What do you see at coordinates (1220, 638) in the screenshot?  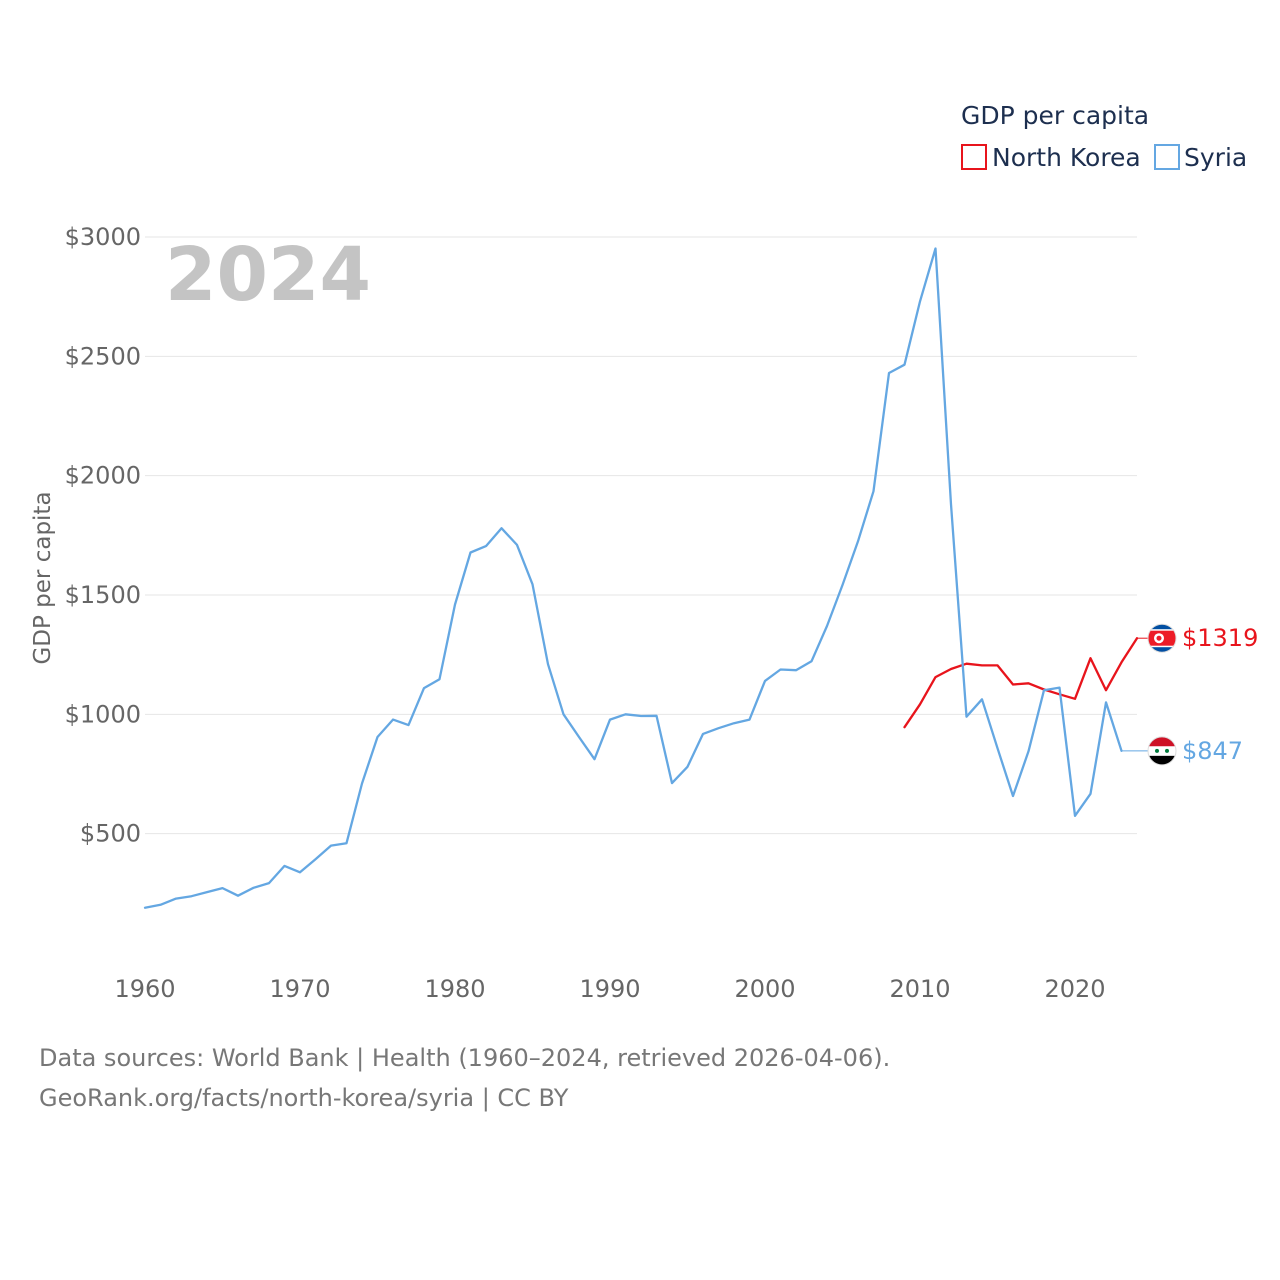 I see `end-label-north-korea: $1319` at bounding box center [1220, 638].